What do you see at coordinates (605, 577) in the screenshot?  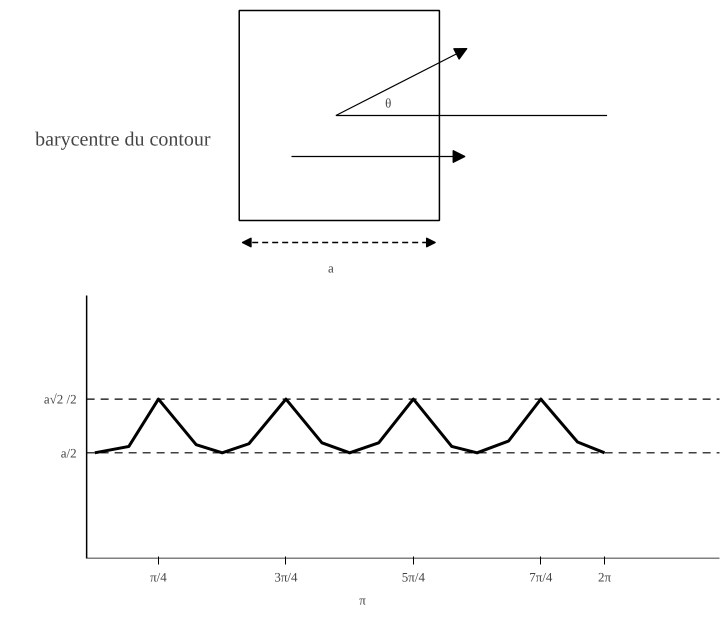 I see `x-tick-label: 2π` at bounding box center [605, 577].